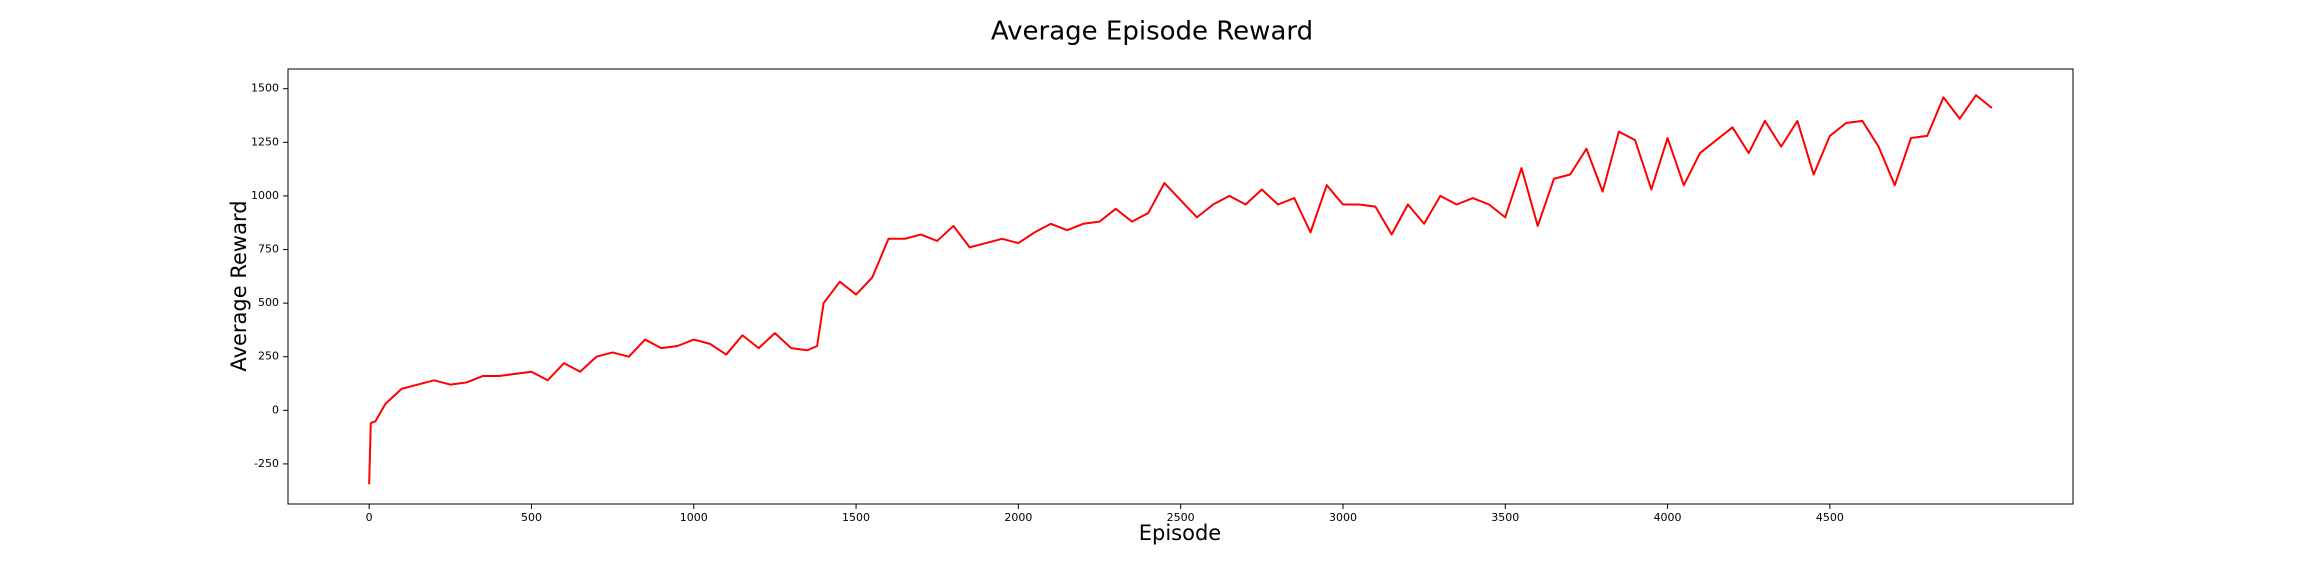 This screenshot has width=2304, height=576. Describe the element at coordinates (1018, 517) in the screenshot. I see `x-tick-label: 2000` at that location.